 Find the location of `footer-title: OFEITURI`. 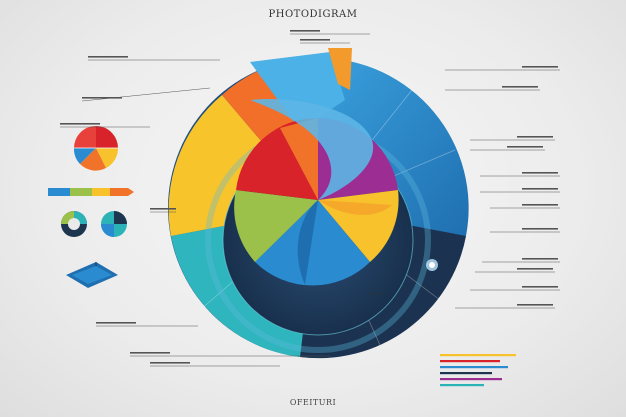

footer-title: OFEITURI is located at coordinates (313, 402).